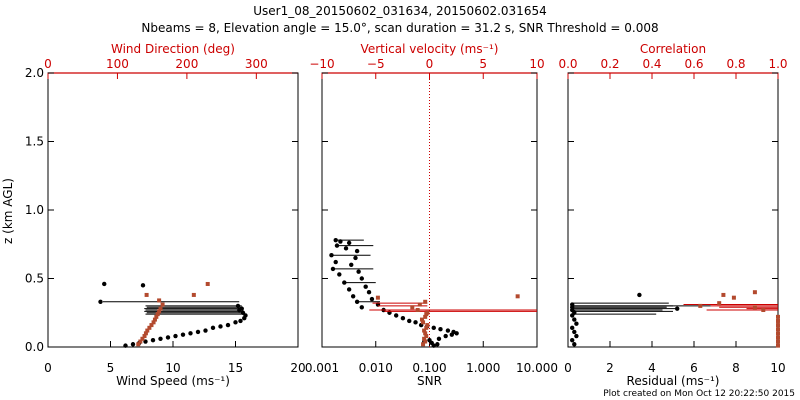  I want to click on bottom-tick-label: 1.000, so click(483, 368).